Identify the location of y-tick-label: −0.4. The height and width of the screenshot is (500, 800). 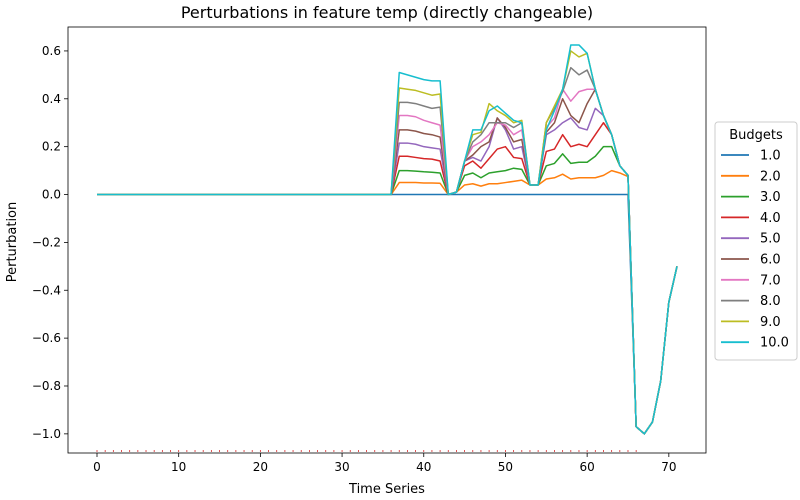
(46, 290).